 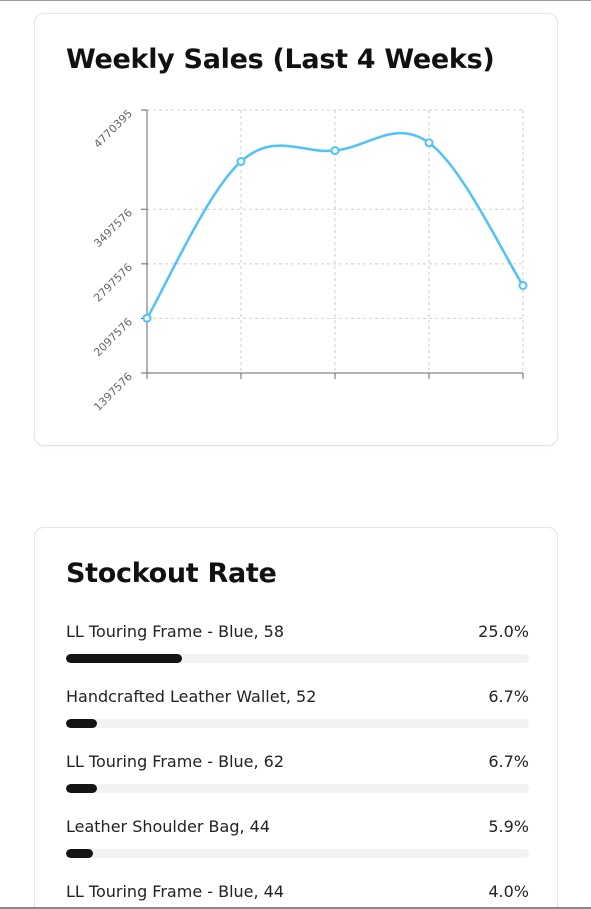 What do you see at coordinates (503, 631) in the screenshot?
I see `stockout-item-value: 25.0%` at bounding box center [503, 631].